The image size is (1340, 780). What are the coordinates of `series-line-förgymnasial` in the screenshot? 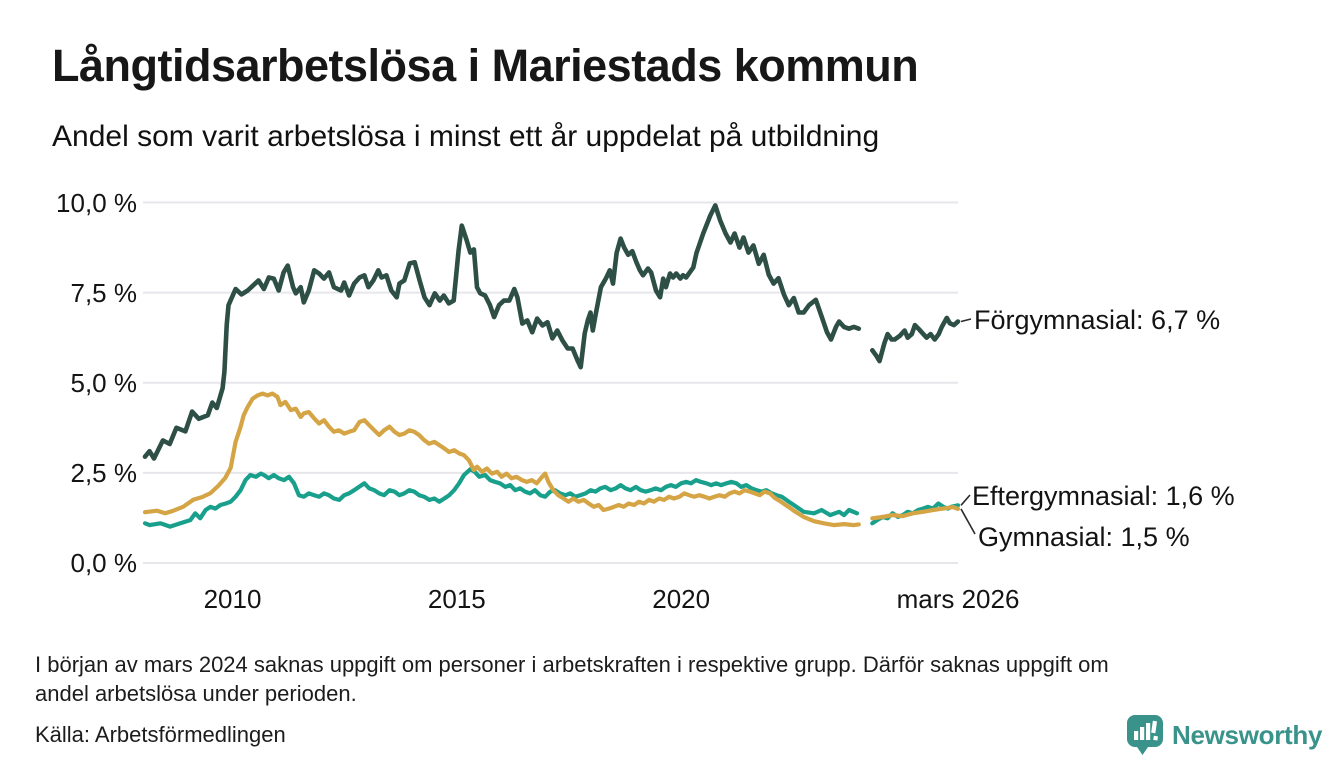 It's located at (915, 339).